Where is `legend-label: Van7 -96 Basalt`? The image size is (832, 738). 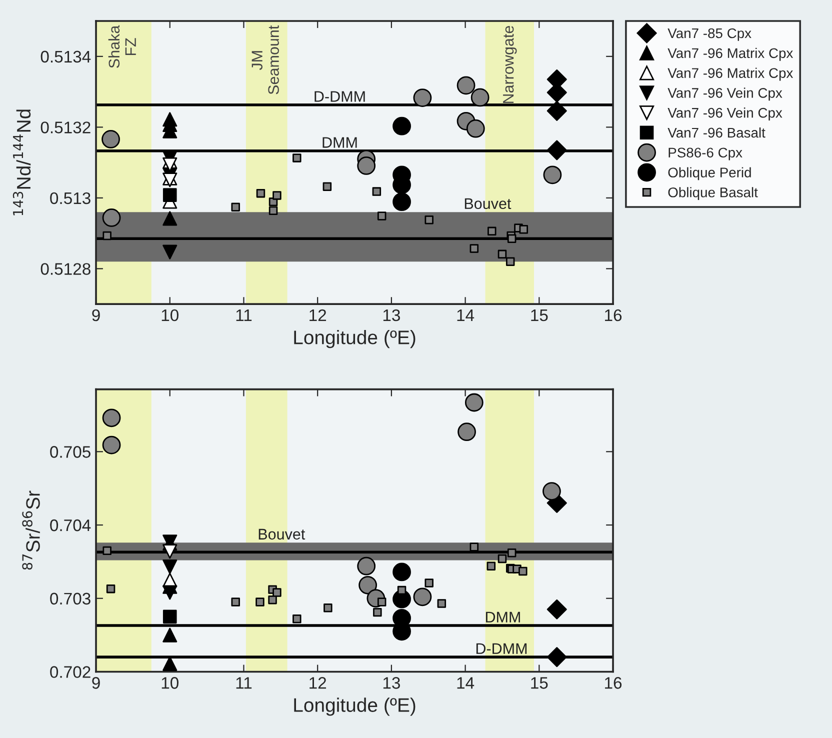
legend-label: Van7 -96 Basalt is located at coordinates (717, 132).